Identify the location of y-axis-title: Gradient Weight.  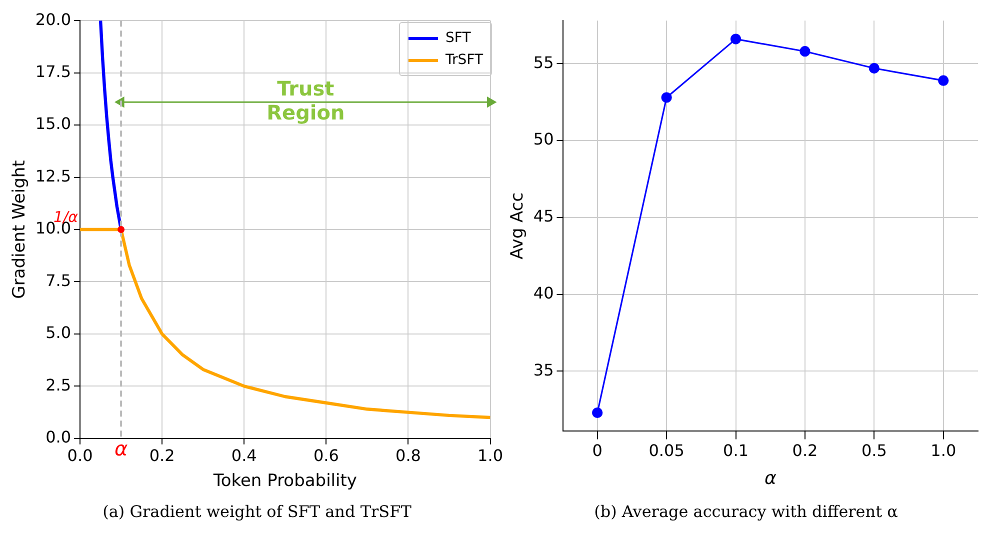
(20, 229).